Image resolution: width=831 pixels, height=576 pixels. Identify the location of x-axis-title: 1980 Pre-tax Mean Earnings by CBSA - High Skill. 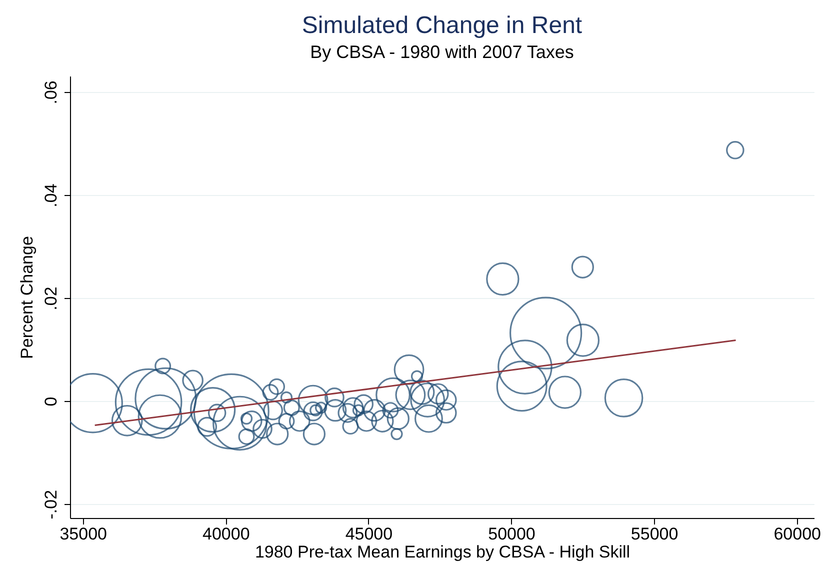
(442, 552).